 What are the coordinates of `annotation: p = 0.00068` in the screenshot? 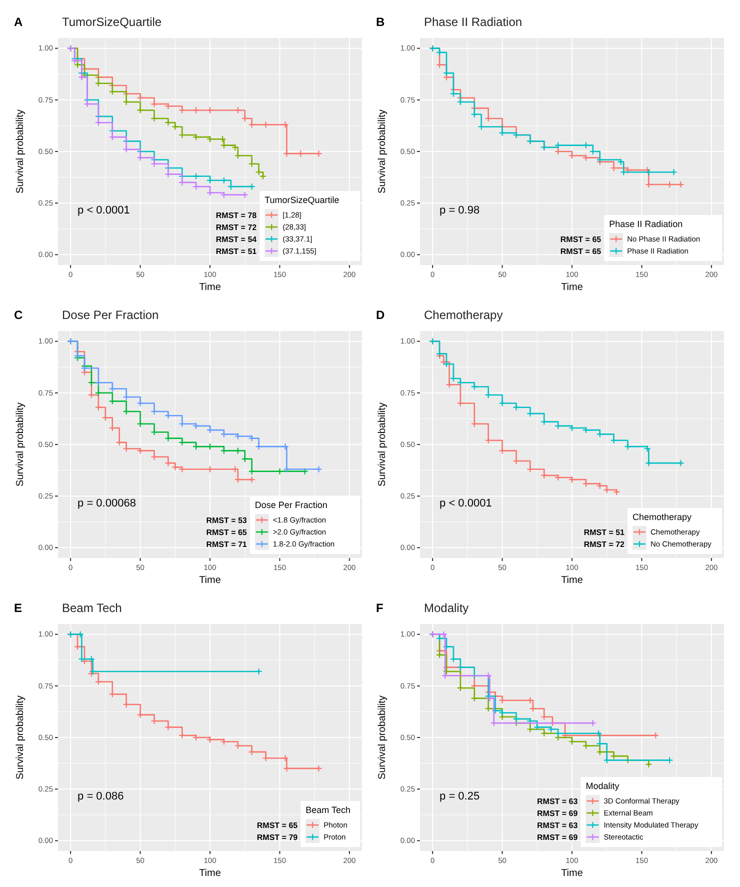 It's located at (107, 503).